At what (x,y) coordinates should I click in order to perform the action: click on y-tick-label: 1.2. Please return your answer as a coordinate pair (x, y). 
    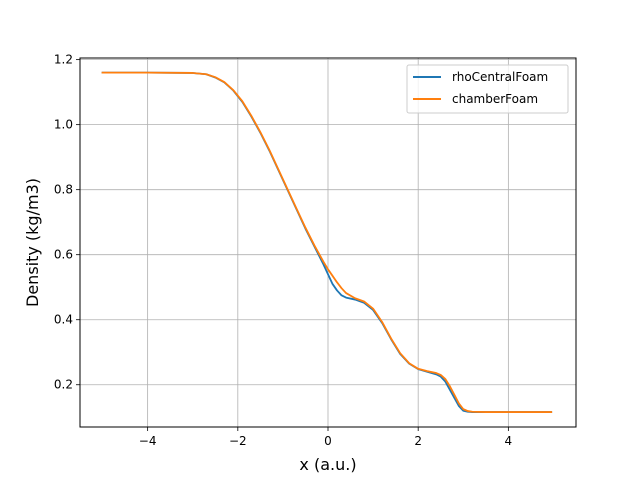
    Looking at the image, I should click on (63, 60).